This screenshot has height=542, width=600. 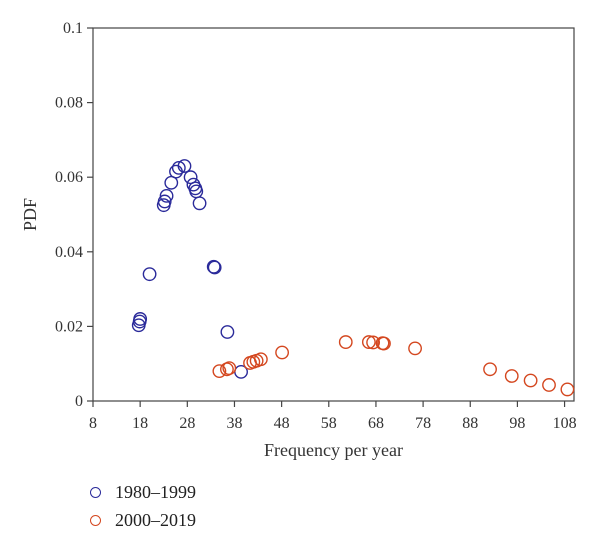 I want to click on x-axis: 8 18 28 38 48 58 68 78 88 98 108, so click(x=333, y=416).